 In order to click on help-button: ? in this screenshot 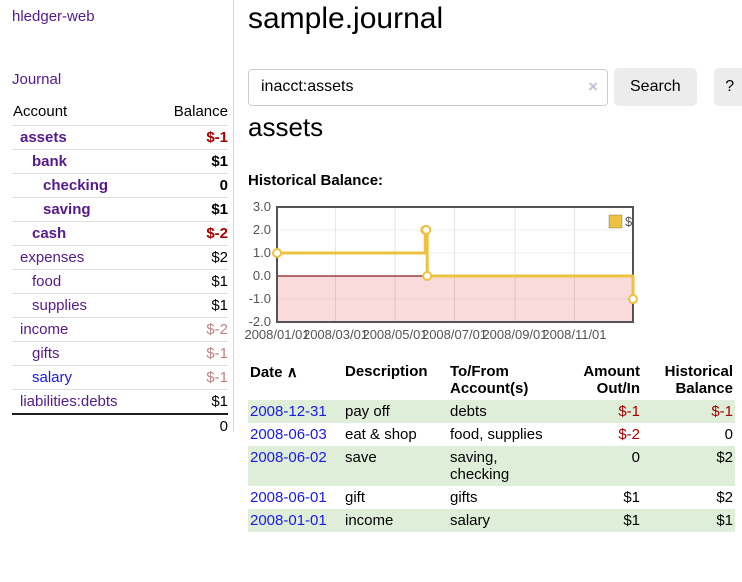, I will do `click(727, 87)`.